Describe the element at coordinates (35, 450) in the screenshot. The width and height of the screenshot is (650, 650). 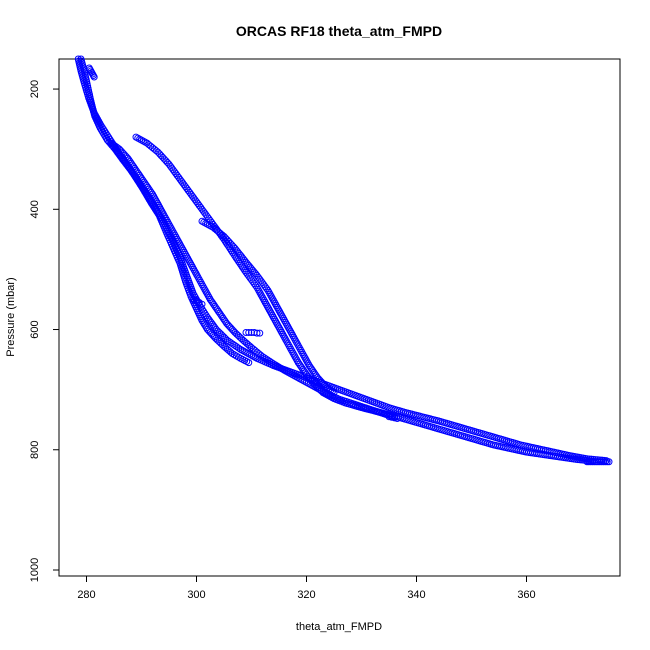
I see `y-tick-label: 800` at that location.